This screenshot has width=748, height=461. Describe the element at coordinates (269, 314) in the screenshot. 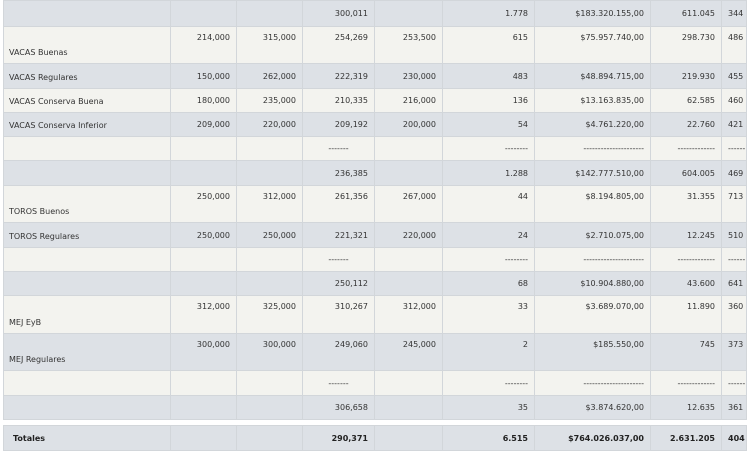

I see `value-cell: 325,000` at that location.